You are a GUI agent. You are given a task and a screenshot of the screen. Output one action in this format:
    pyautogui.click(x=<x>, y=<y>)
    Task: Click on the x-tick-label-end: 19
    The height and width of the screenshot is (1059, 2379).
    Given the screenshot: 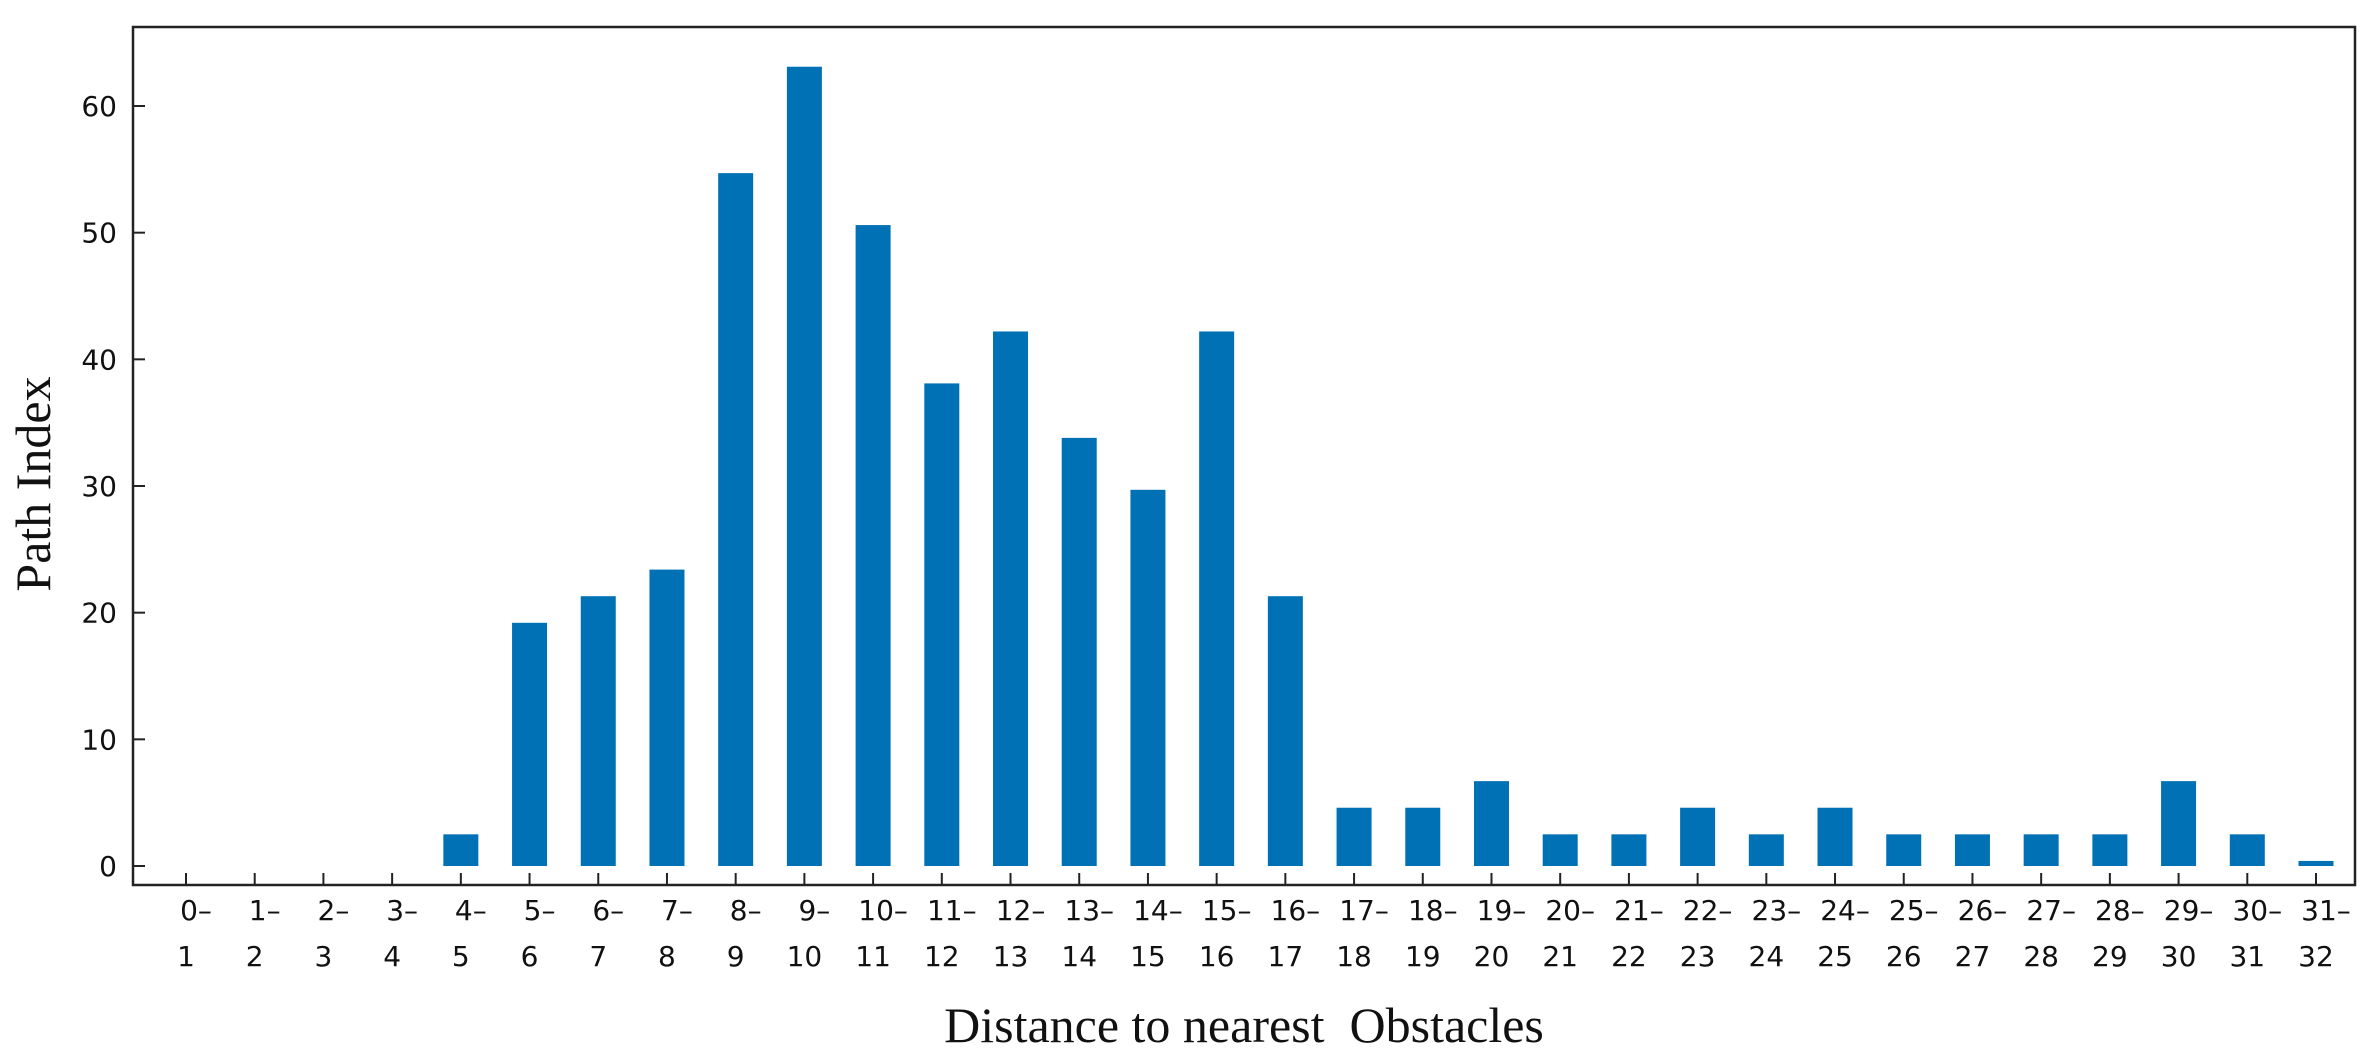 What is the action you would take?
    pyautogui.click(x=1423, y=956)
    